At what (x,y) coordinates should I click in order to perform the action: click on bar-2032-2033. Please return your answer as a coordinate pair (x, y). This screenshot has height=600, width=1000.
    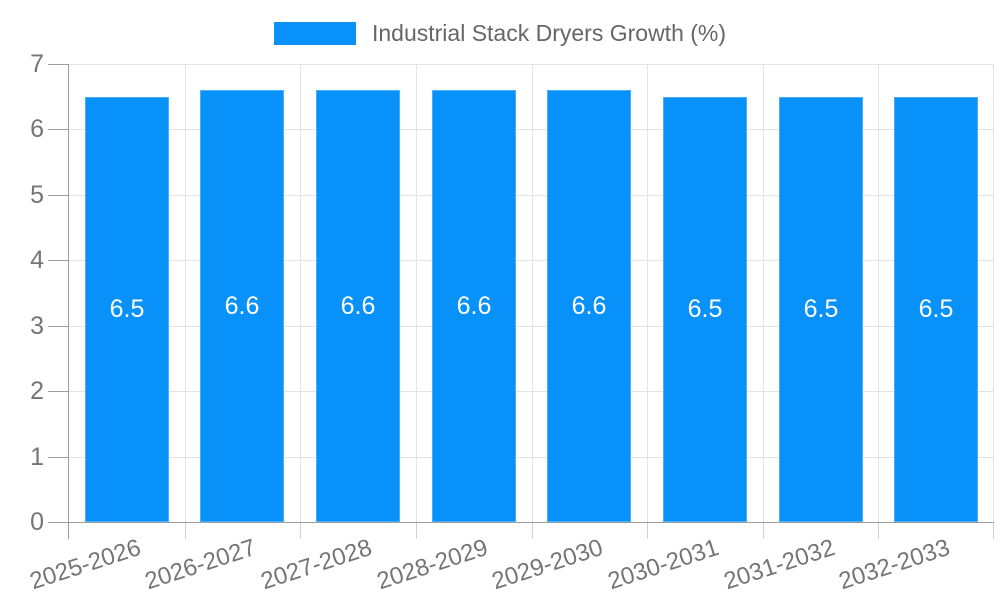
    Looking at the image, I should click on (936, 309).